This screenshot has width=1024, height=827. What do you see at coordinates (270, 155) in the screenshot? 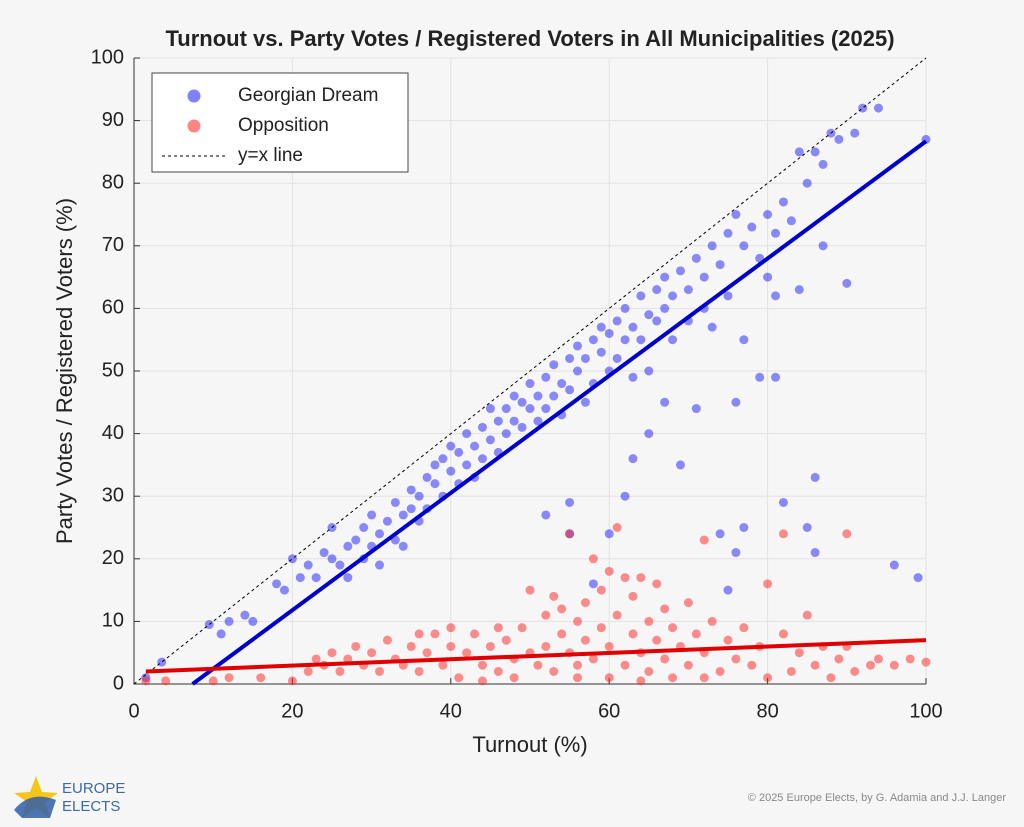
I see `legend-label: y=x line` at bounding box center [270, 155].